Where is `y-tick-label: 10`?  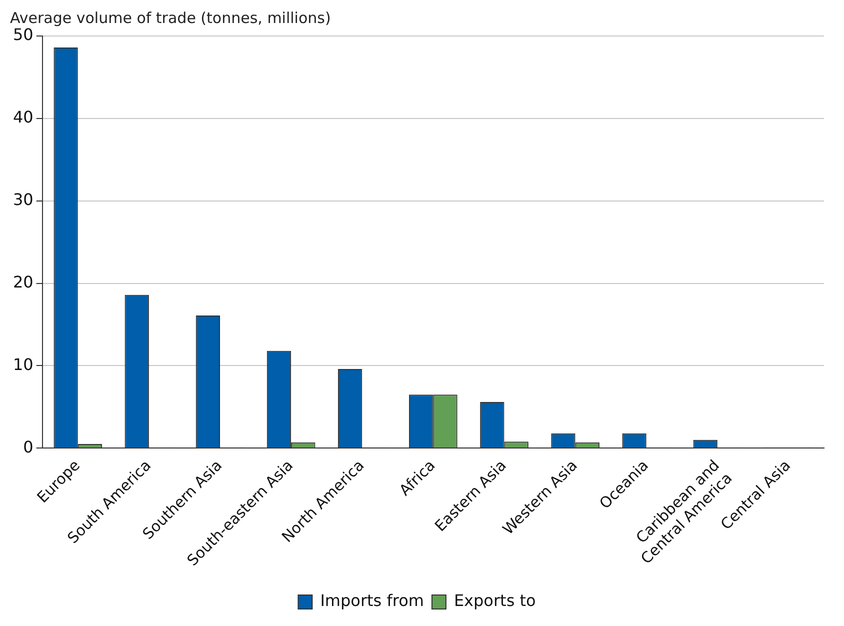 y-tick-label: 10 is located at coordinates (23, 364).